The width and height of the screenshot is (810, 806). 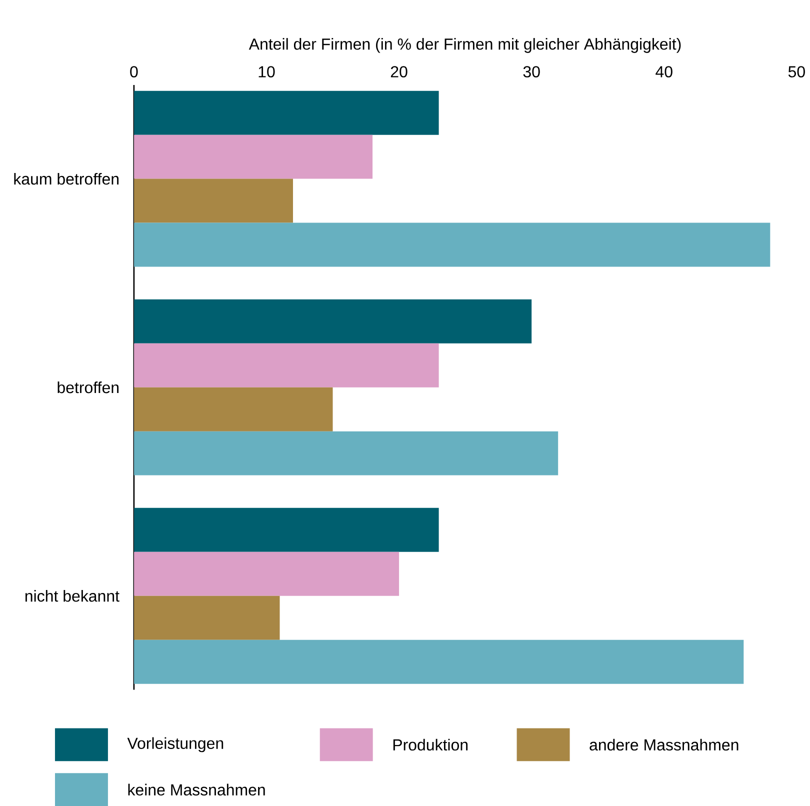 What do you see at coordinates (464, 45) in the screenshot?
I see `x-axis-title: Anteil der Firmen (in % der Firmen mit gleicher Abhängigkeit)` at bounding box center [464, 45].